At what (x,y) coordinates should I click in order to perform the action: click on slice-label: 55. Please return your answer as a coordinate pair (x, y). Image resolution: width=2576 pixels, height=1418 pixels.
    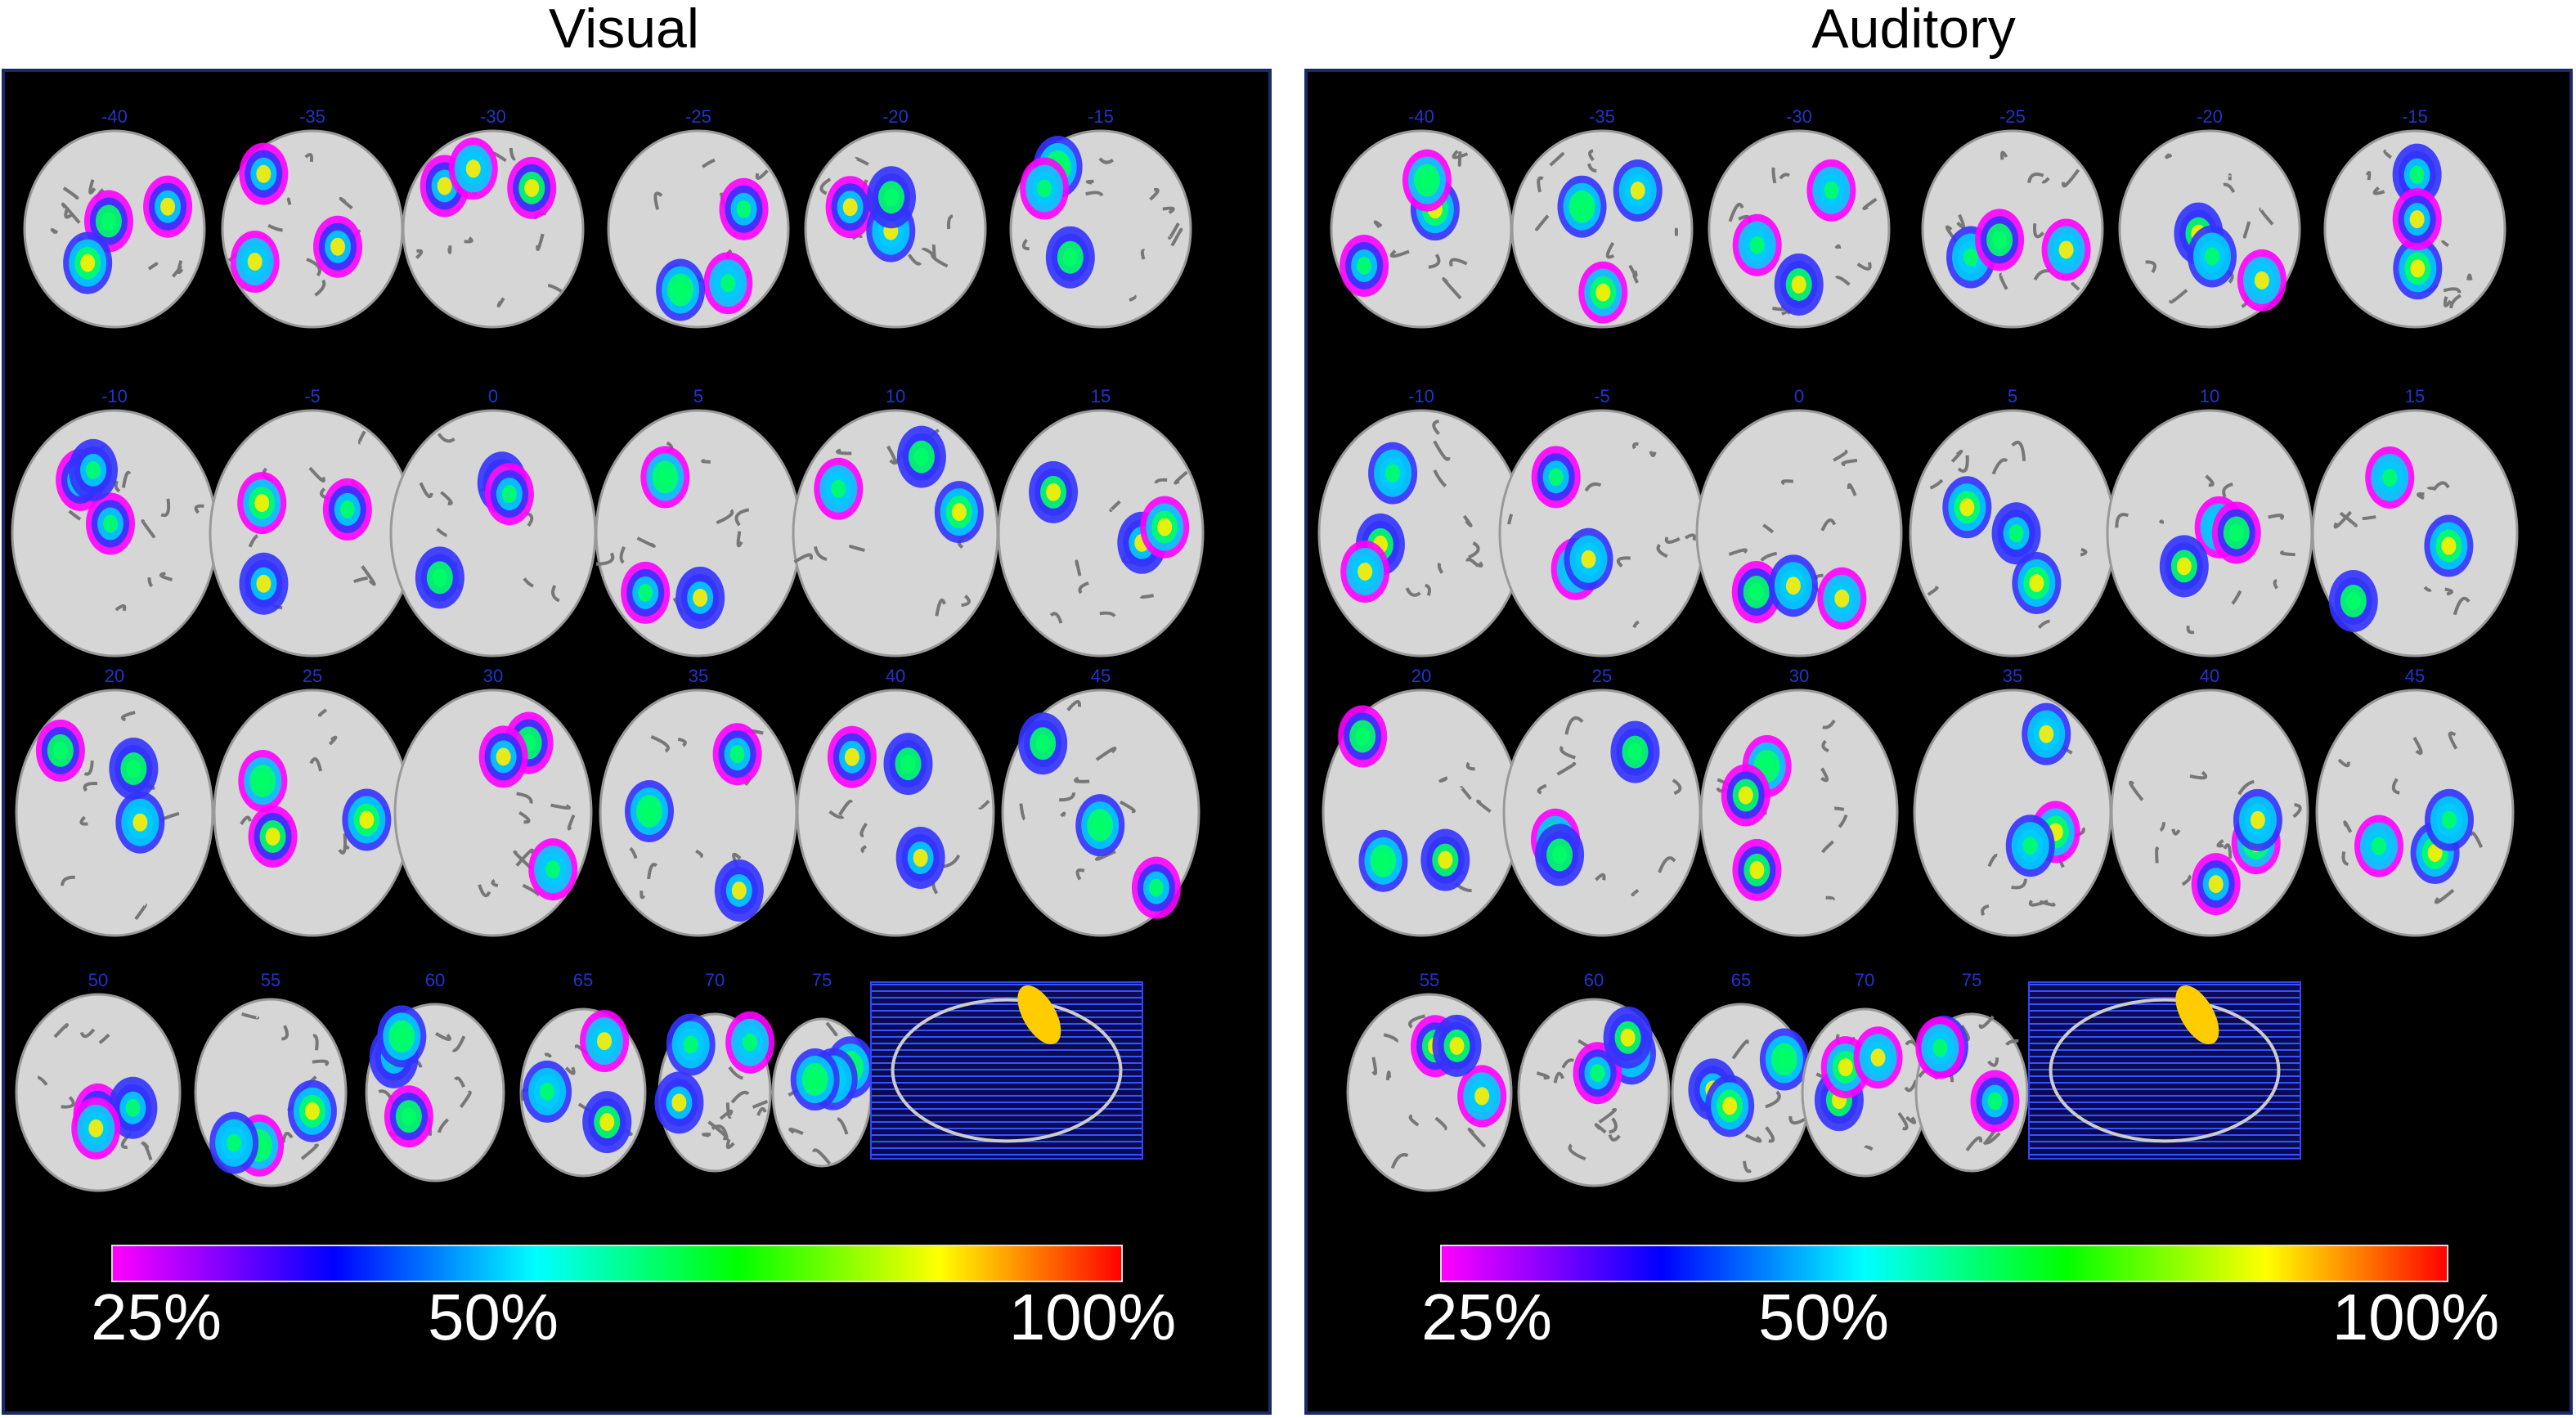
    Looking at the image, I should click on (270, 980).